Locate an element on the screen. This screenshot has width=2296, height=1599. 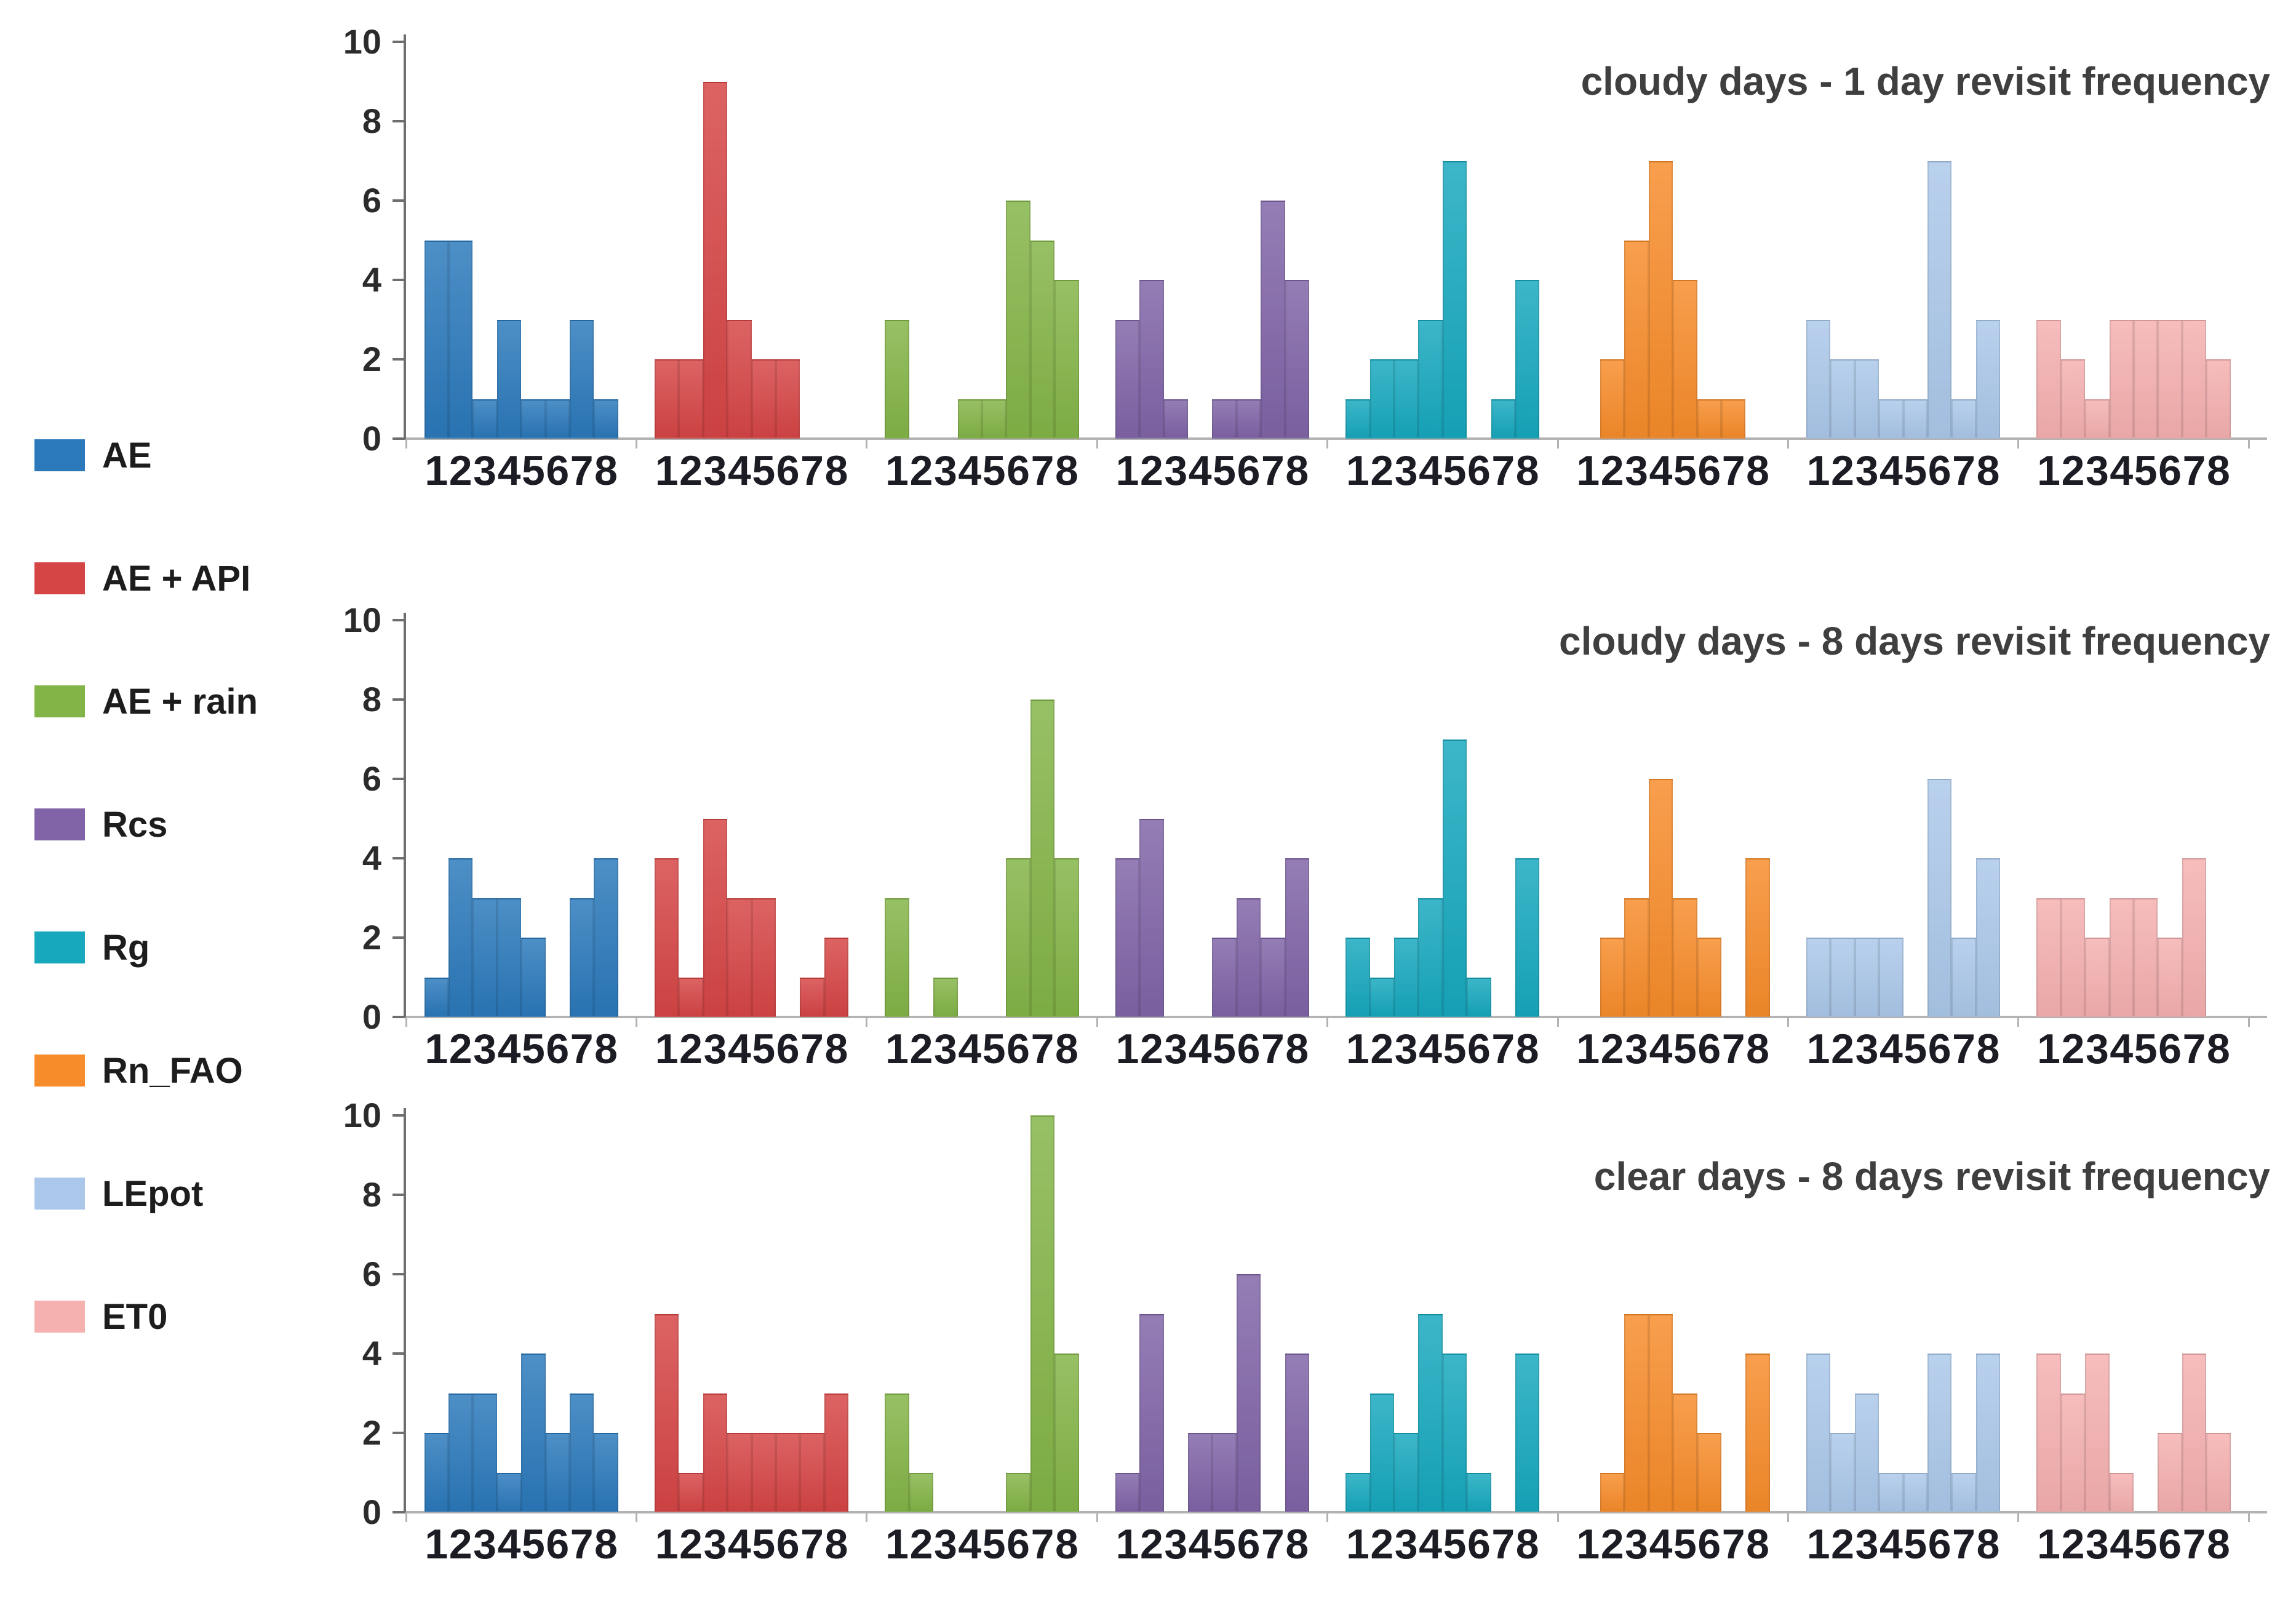
bar-rcs-bin5 is located at coordinates (1224, 977).